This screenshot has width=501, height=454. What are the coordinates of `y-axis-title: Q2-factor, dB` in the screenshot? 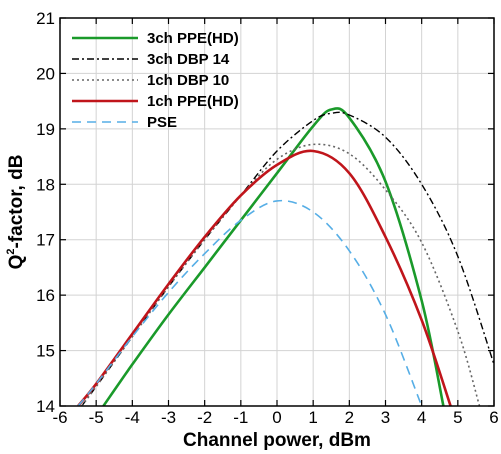 It's located at (16, 212).